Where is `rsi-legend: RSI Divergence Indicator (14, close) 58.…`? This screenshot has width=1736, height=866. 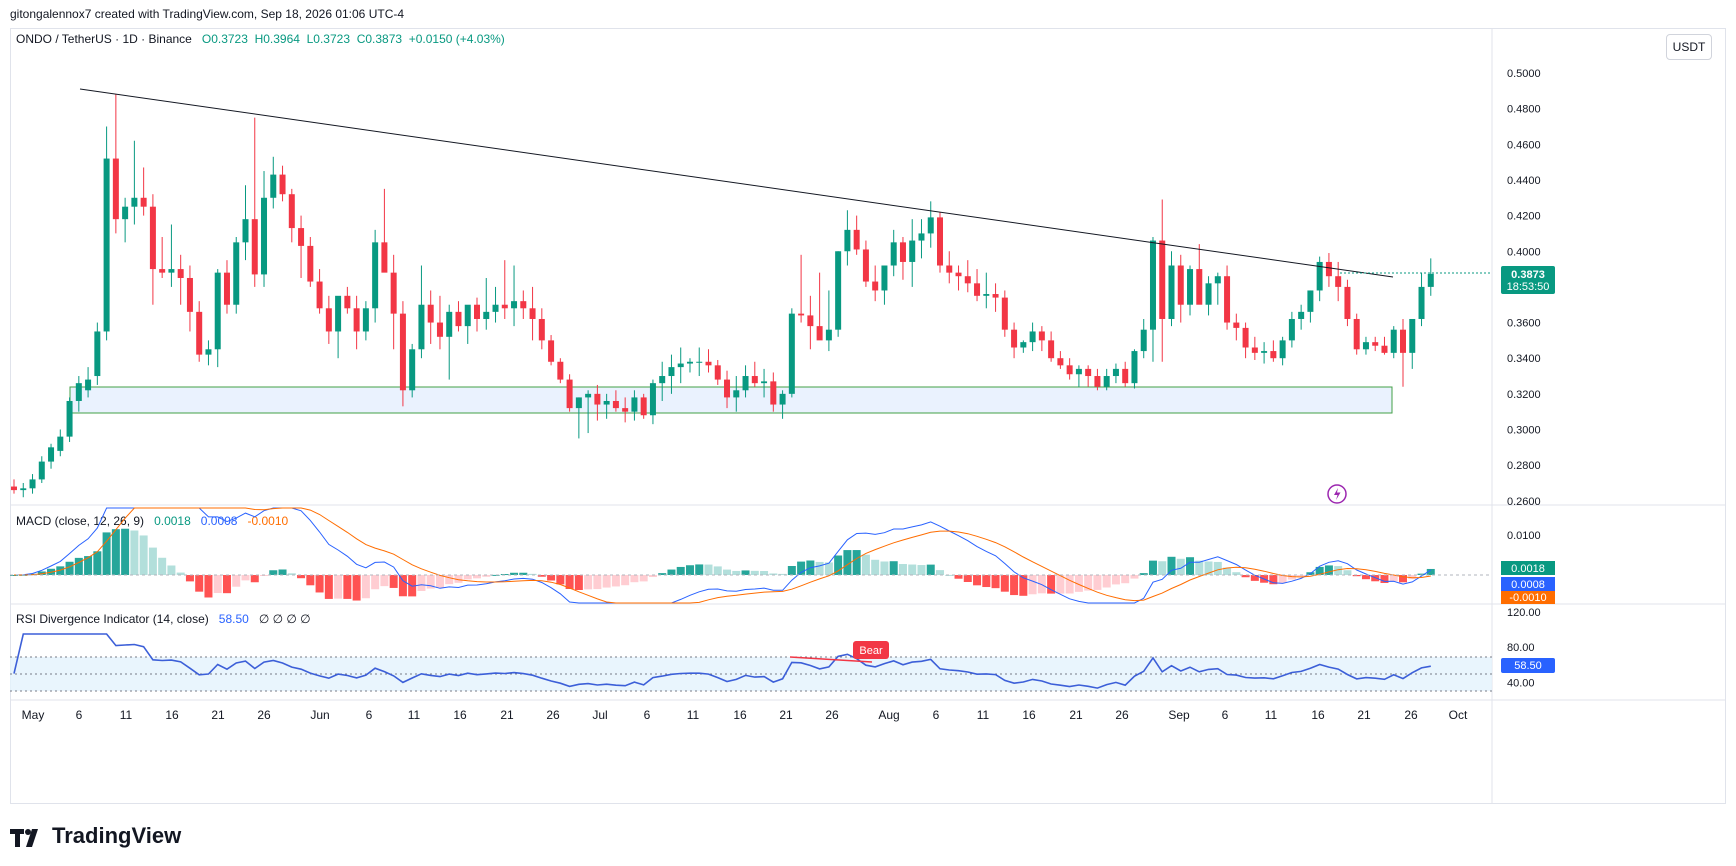 rsi-legend: RSI Divergence Indicator (14, close) 58.… is located at coordinates (163, 619).